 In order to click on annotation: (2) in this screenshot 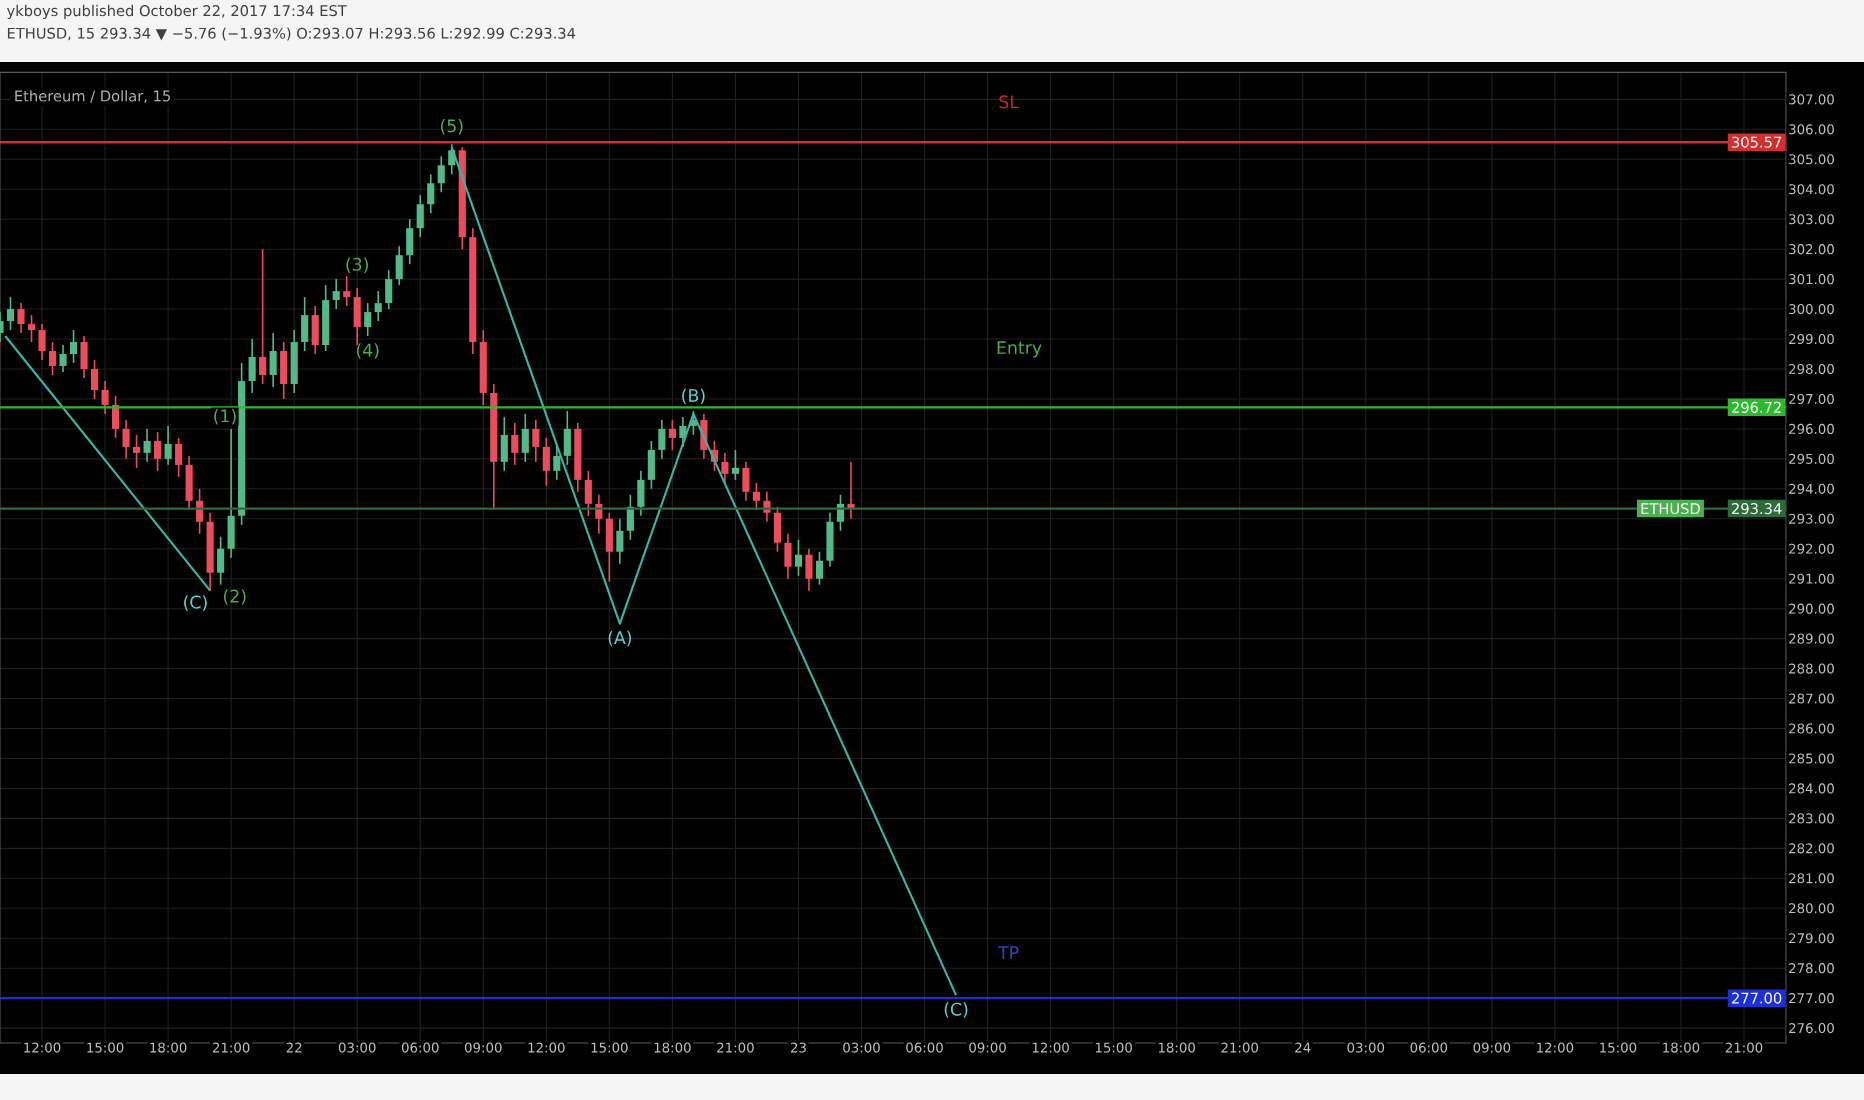, I will do `click(235, 597)`.